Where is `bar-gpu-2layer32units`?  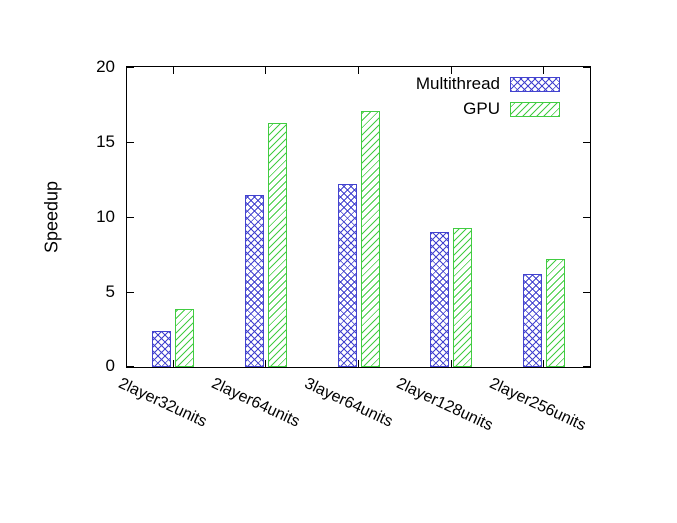 bar-gpu-2layer32units is located at coordinates (185, 337).